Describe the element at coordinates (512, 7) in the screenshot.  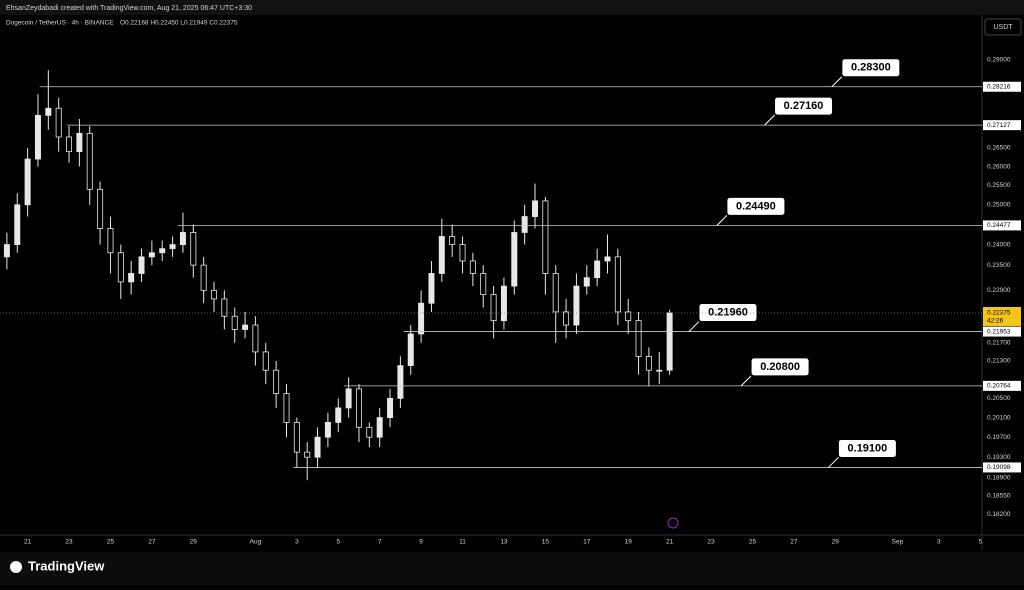
I see `header-bar` at that location.